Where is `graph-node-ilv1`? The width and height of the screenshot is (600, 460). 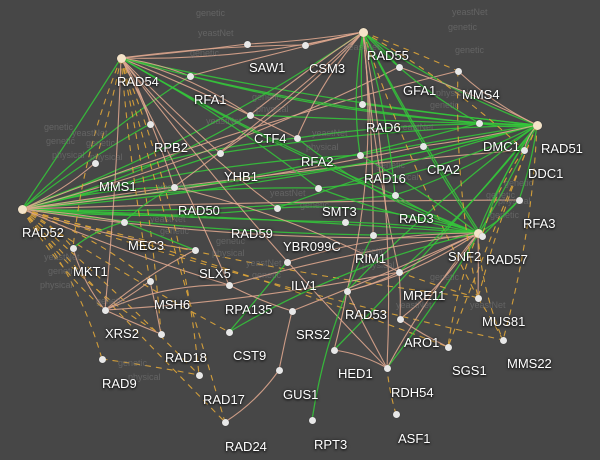
graph-node-ilv1 is located at coordinates (287, 262).